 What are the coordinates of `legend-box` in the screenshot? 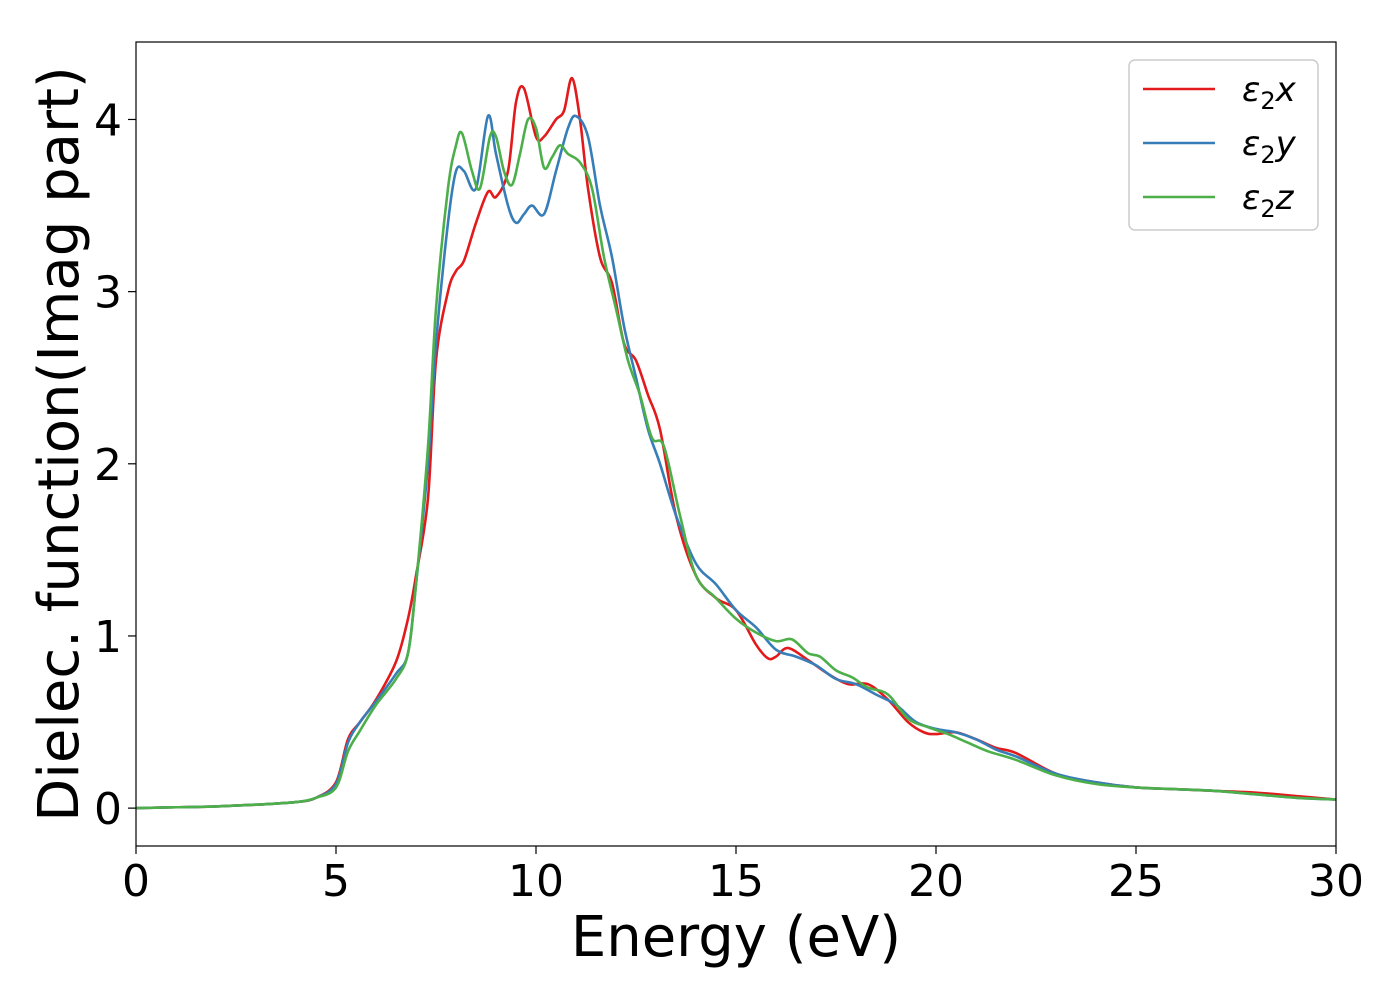 It's located at (1223, 145).